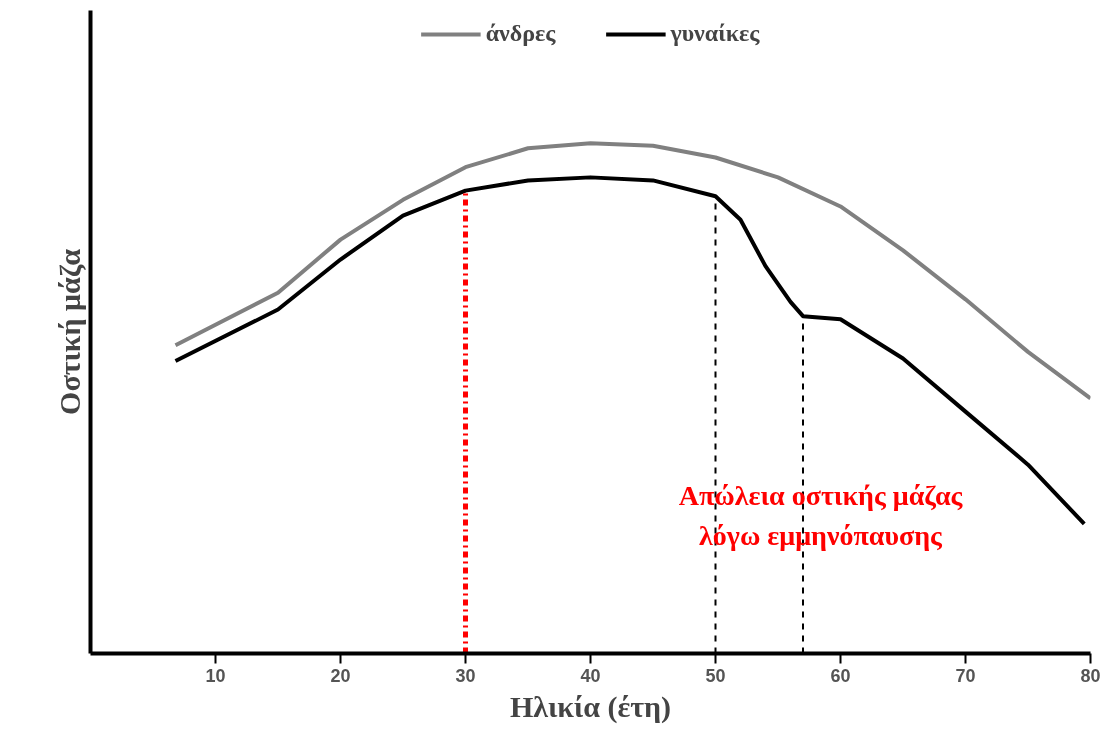 The image size is (1119, 734). What do you see at coordinates (590, 675) in the screenshot?
I see `x-tick-label: 40` at bounding box center [590, 675].